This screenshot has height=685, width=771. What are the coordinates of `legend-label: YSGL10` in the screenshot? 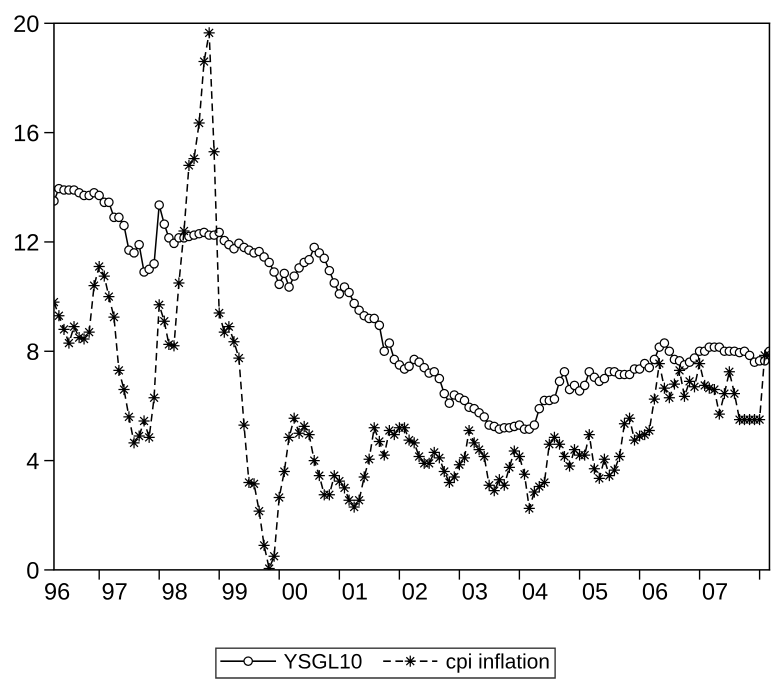 It's located at (323, 661).